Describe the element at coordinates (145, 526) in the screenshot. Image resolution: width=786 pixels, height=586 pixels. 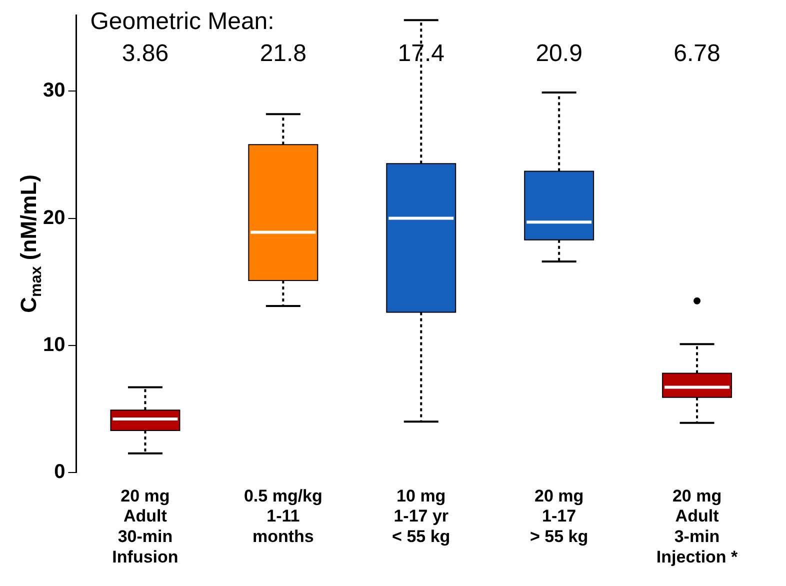
I see `x-tick-label: 20 mg Adult 30-min Infusion` at that location.